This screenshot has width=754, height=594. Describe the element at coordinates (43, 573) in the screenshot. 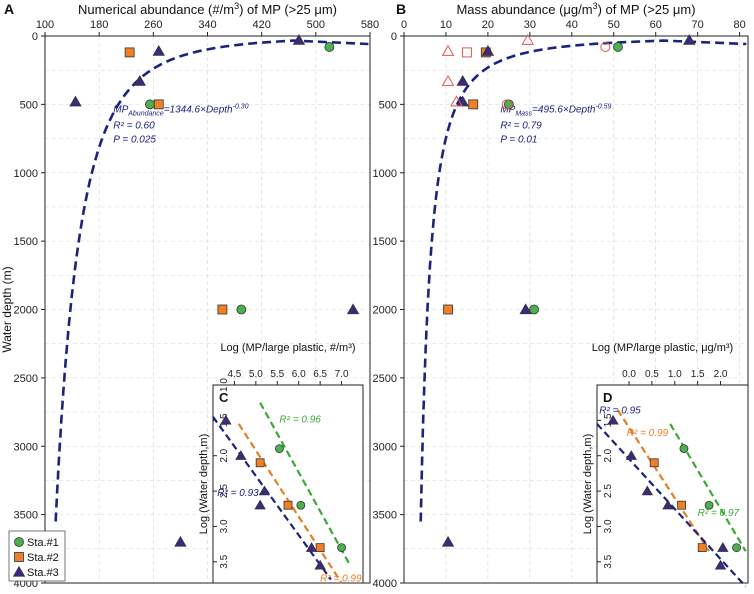

I see `legend-label: Sta.#3` at that location.